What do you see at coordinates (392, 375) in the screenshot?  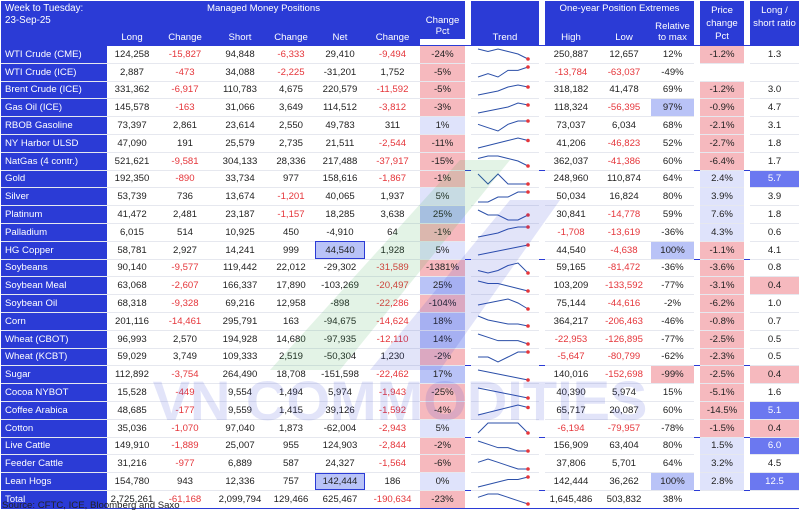 I see `net-change-cell: -22,462` at bounding box center [392, 375].